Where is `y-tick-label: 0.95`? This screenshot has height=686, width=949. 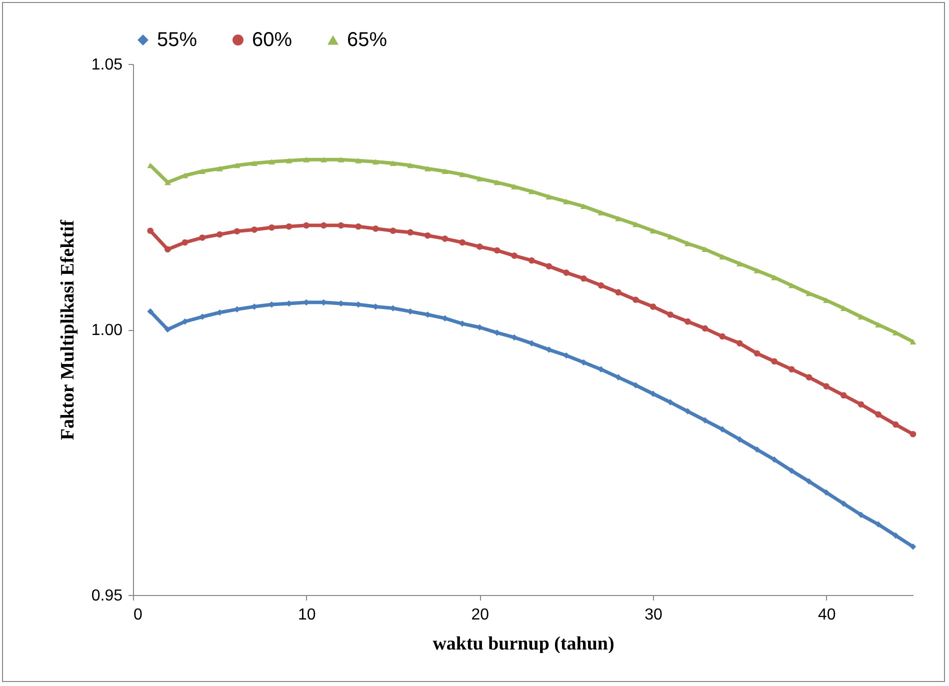 y-tick-label: 0.95 is located at coordinates (107, 596).